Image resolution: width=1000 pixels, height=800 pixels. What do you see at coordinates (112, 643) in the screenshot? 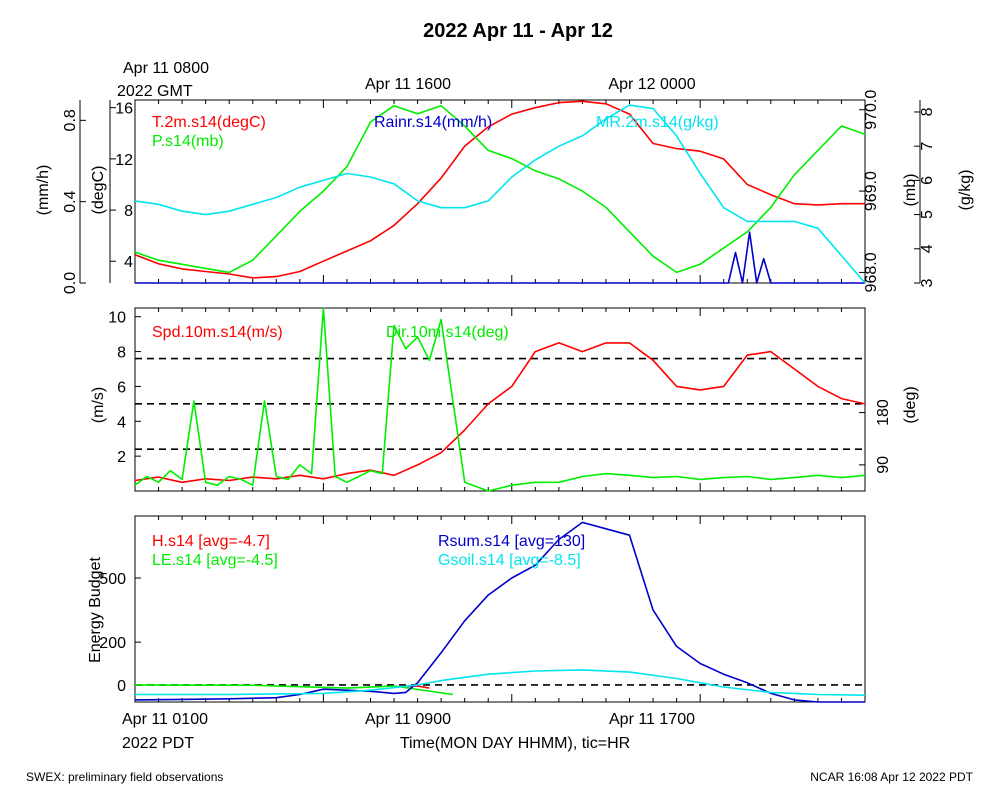
I see `energy-tick-label: 200` at bounding box center [112, 643].